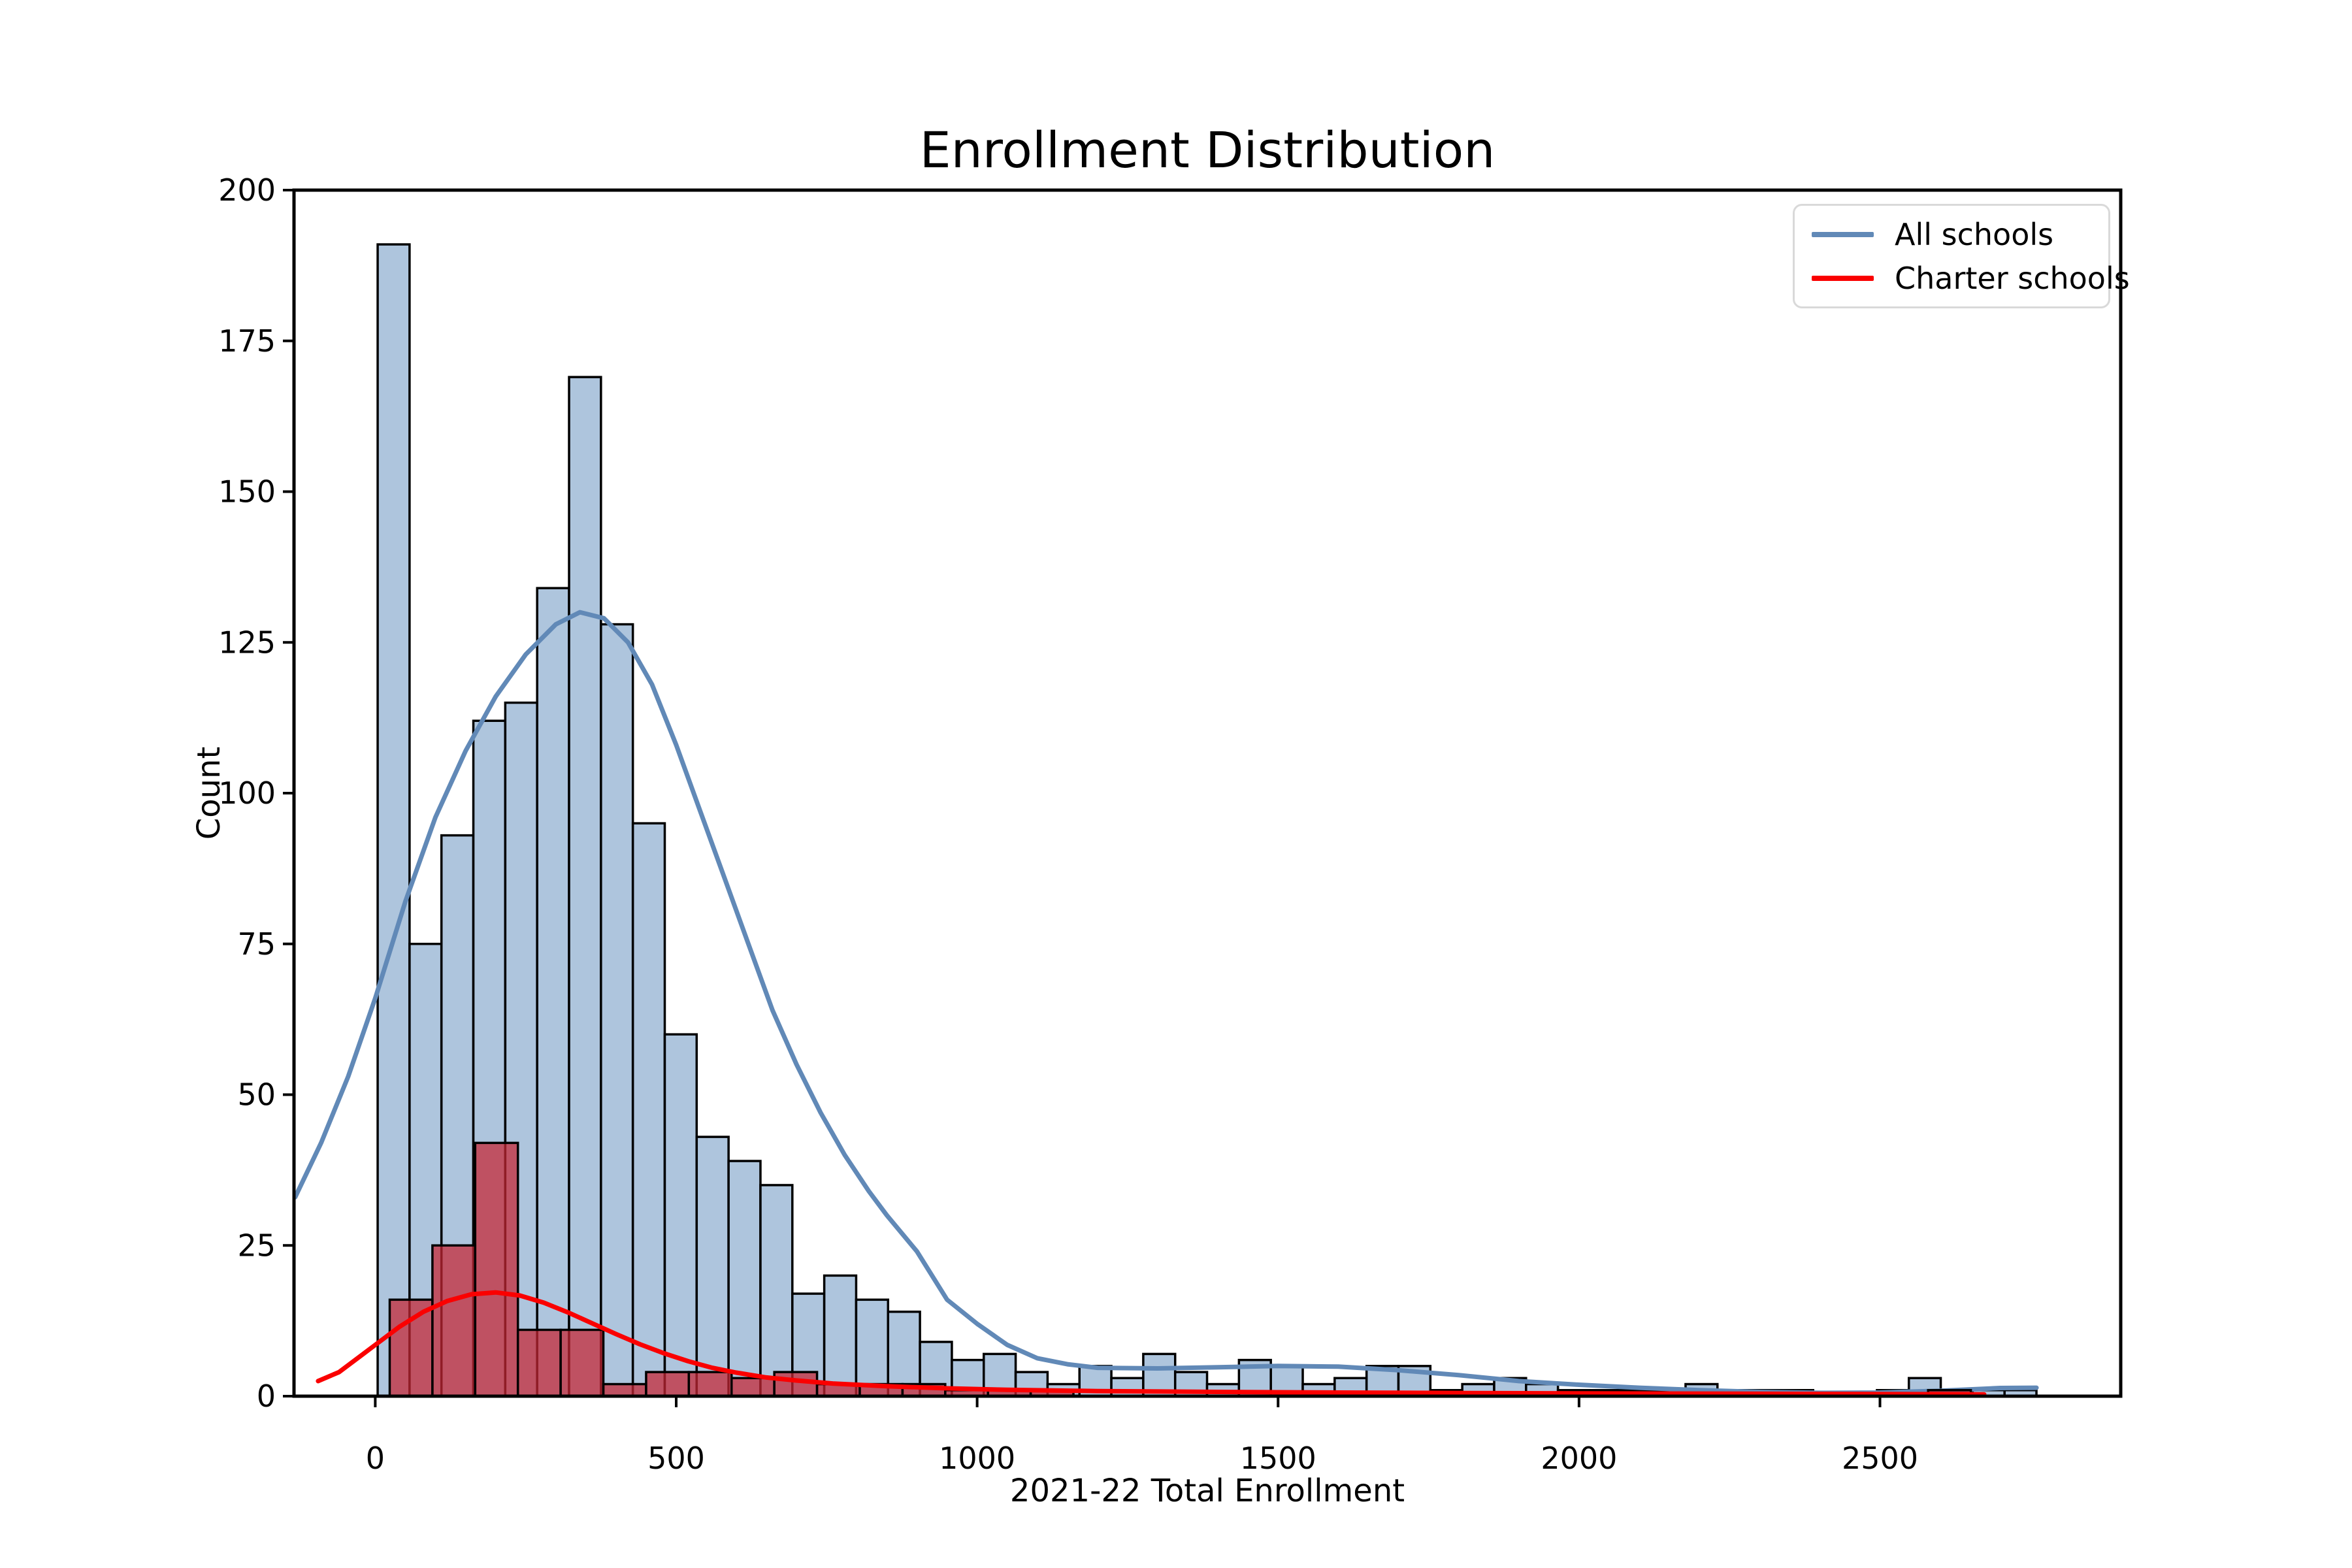  What do you see at coordinates (676, 1458) in the screenshot?
I see `x-tick-label: 500` at bounding box center [676, 1458].